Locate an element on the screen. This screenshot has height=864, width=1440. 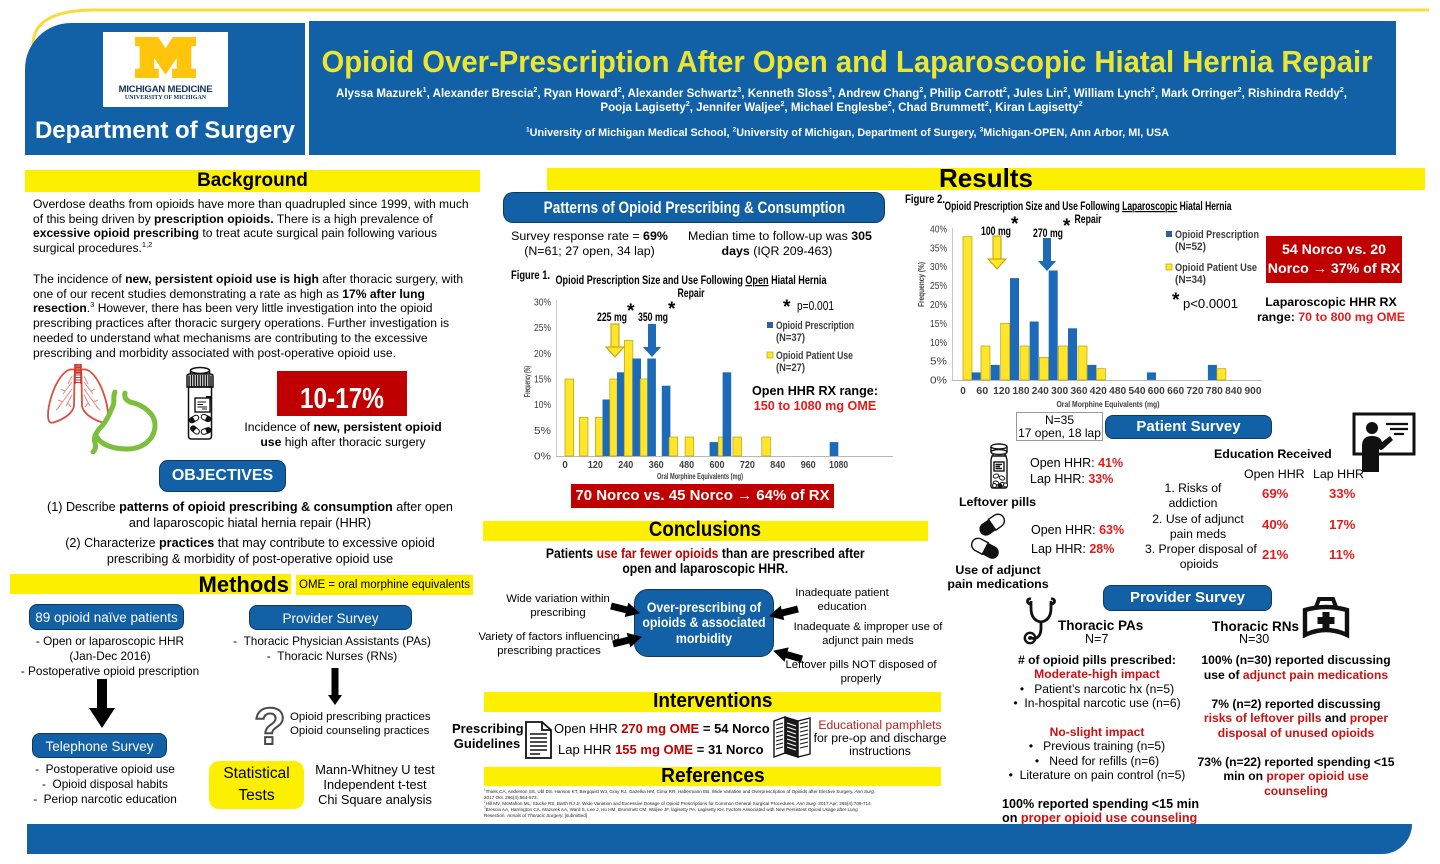
svg-text: 660 is located at coordinates (1175, 391).